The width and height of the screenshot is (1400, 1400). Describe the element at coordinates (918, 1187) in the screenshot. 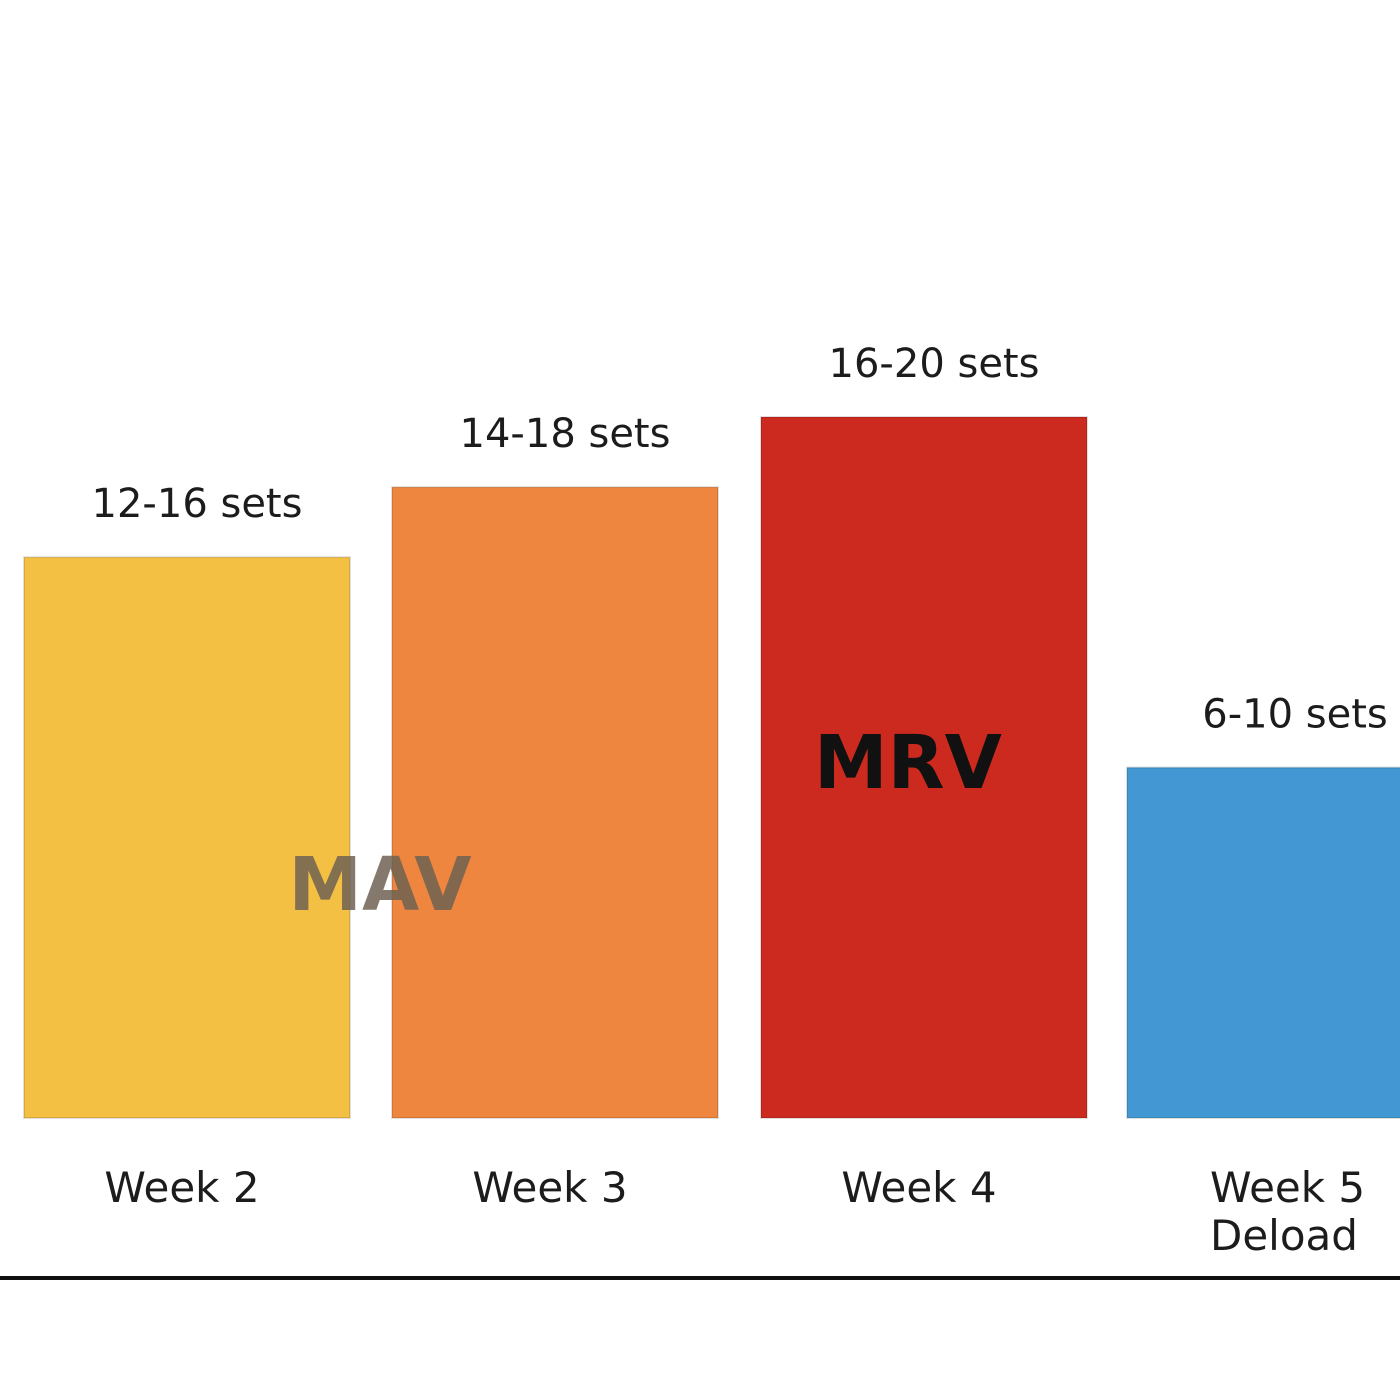

I see `category-label-3: Week 4` at that location.